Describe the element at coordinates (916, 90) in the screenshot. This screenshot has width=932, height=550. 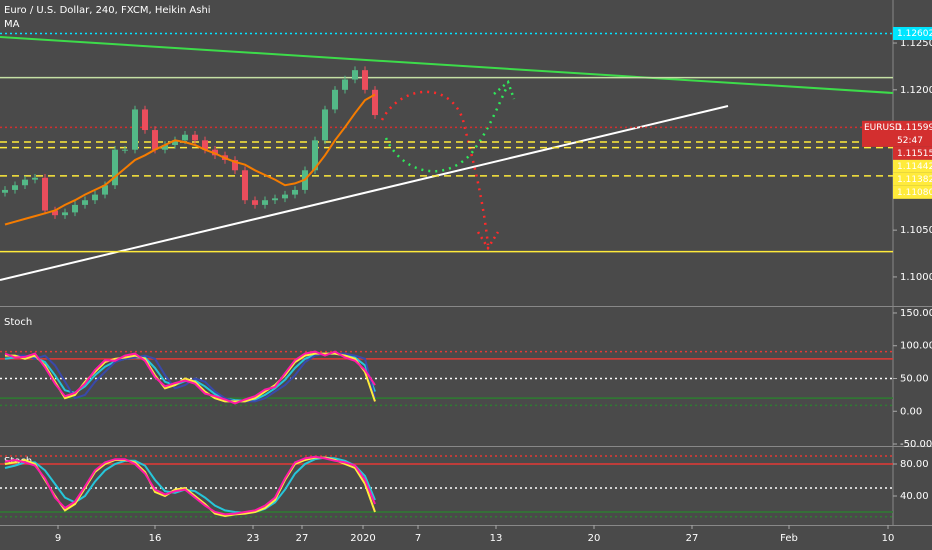
I see `y-tick-label: 1.12000` at that location.